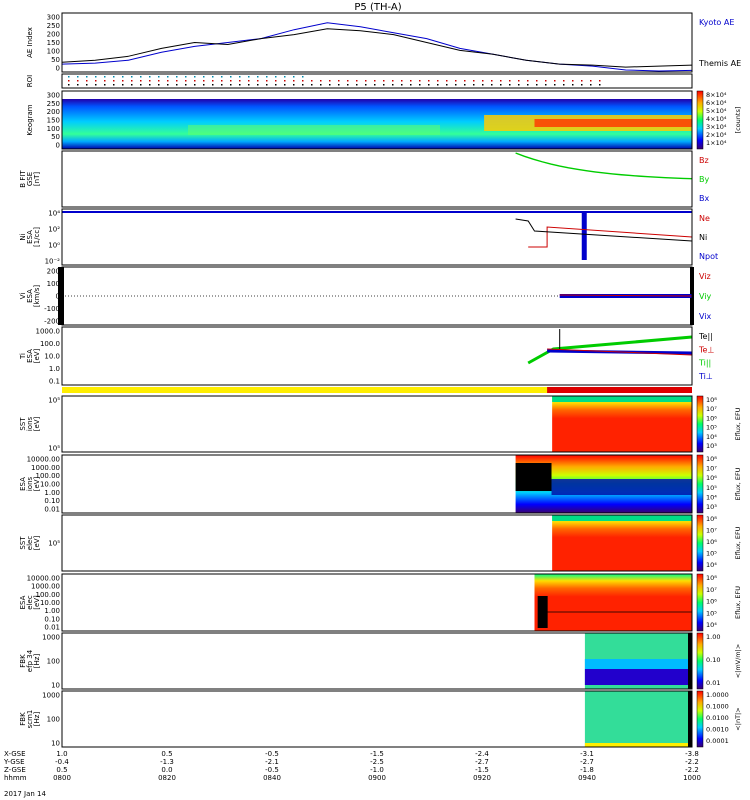  What do you see at coordinates (52, 493) in the screenshot?
I see `y-tick-label: 1.00` at bounding box center [52, 493].